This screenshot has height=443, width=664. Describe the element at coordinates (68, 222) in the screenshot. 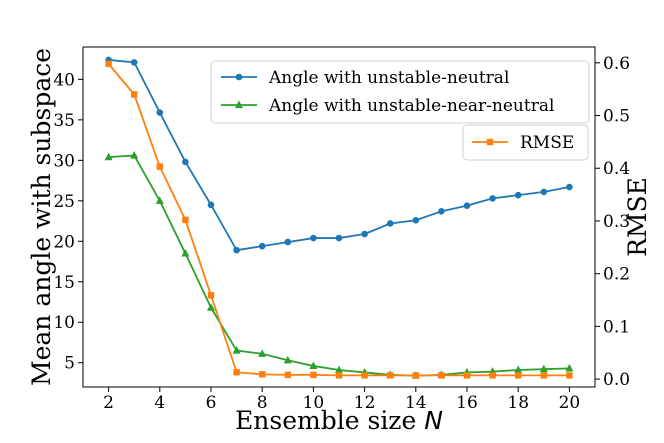

I see `left-y-axis-ticks: 5 10 15 20 25 30 35 40` at that location.